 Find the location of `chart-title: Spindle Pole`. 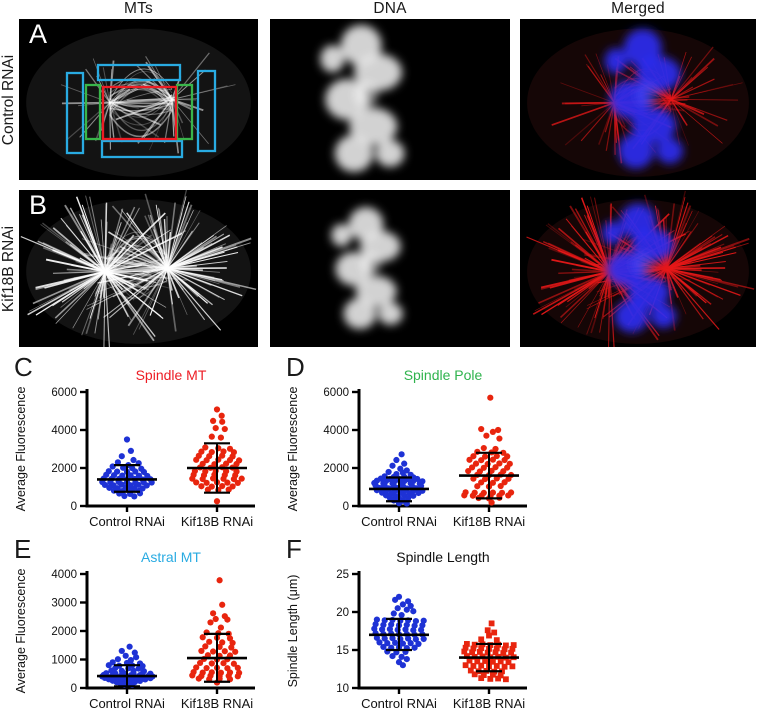

chart-title: Spindle Pole is located at coordinates (443, 375).